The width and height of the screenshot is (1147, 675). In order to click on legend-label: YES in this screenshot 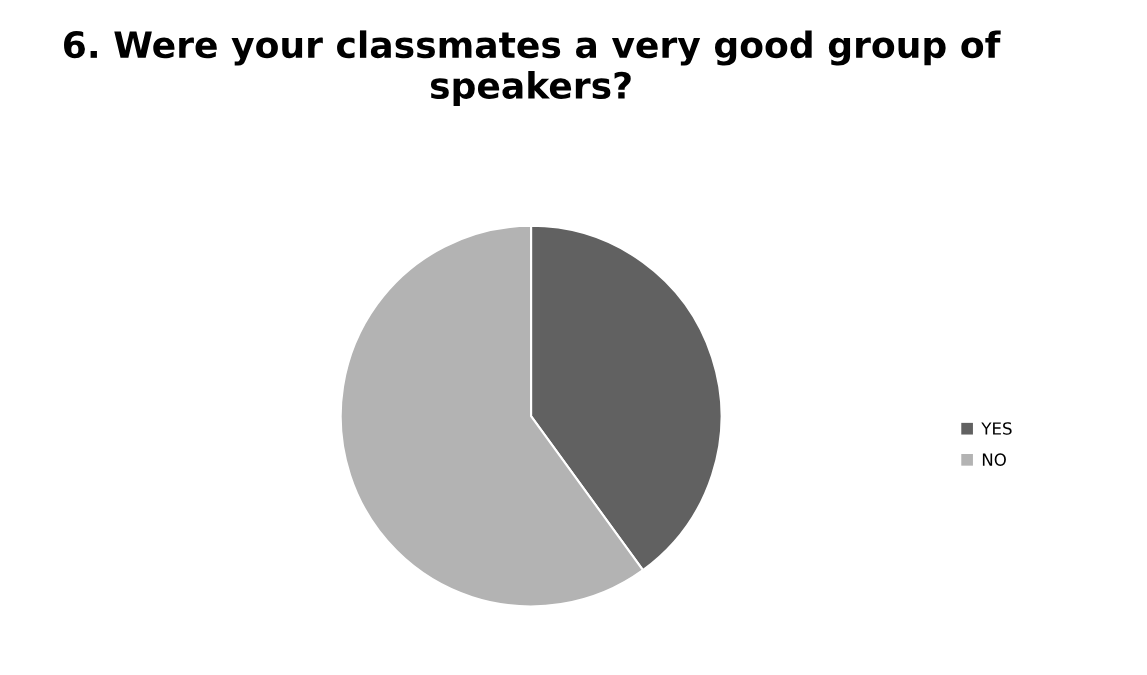, I will do `click(996, 428)`.